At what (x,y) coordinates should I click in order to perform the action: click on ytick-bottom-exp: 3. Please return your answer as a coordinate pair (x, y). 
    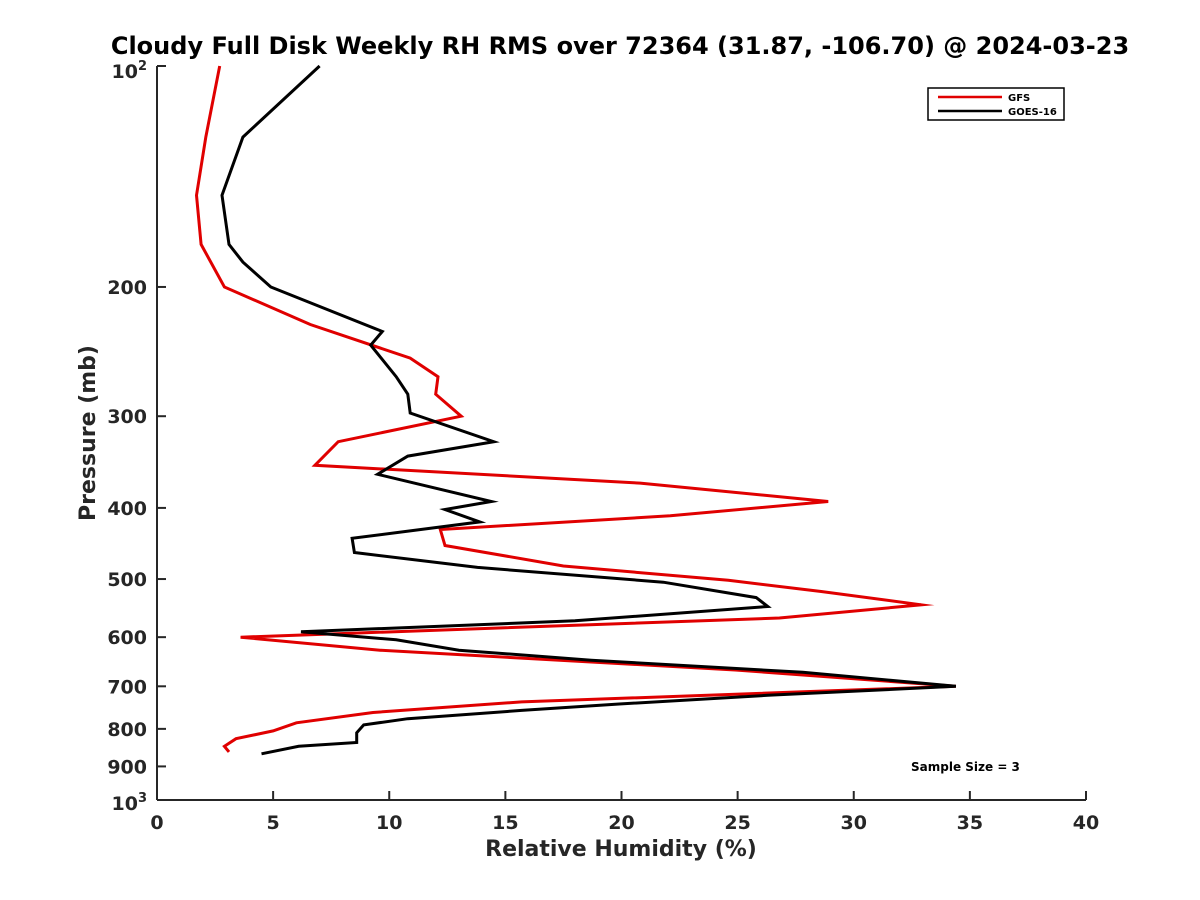
    Looking at the image, I should click on (142, 798).